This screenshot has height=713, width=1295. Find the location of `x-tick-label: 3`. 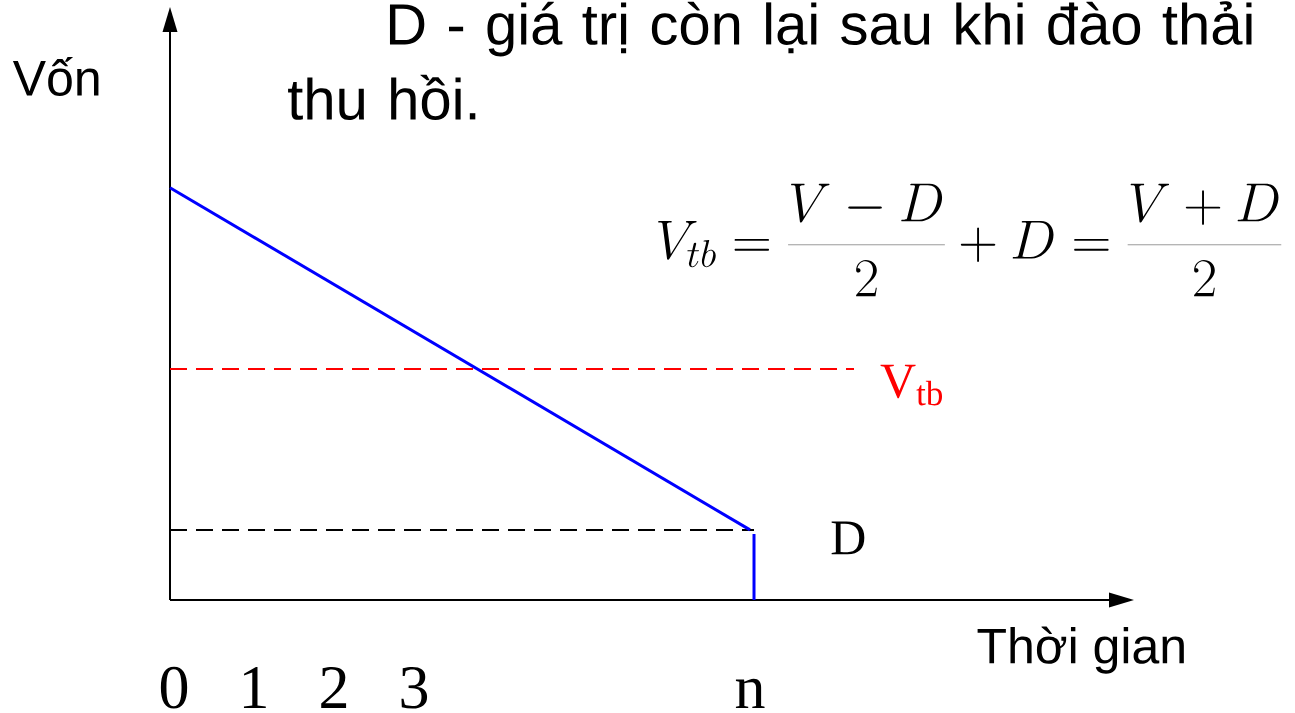

x-tick-label: 3 is located at coordinates (414, 687).